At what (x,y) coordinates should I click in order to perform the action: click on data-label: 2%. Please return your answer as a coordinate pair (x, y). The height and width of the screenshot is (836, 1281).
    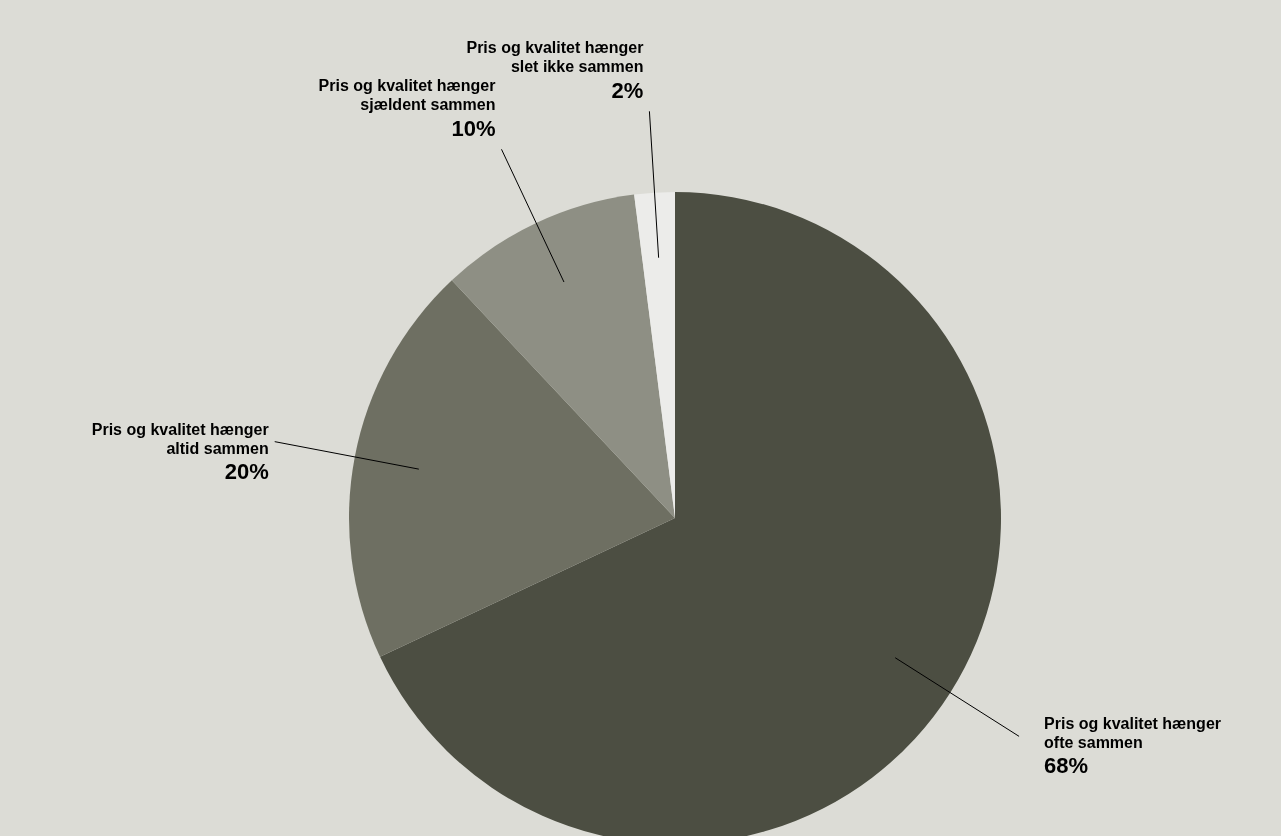
    Looking at the image, I should click on (627, 91).